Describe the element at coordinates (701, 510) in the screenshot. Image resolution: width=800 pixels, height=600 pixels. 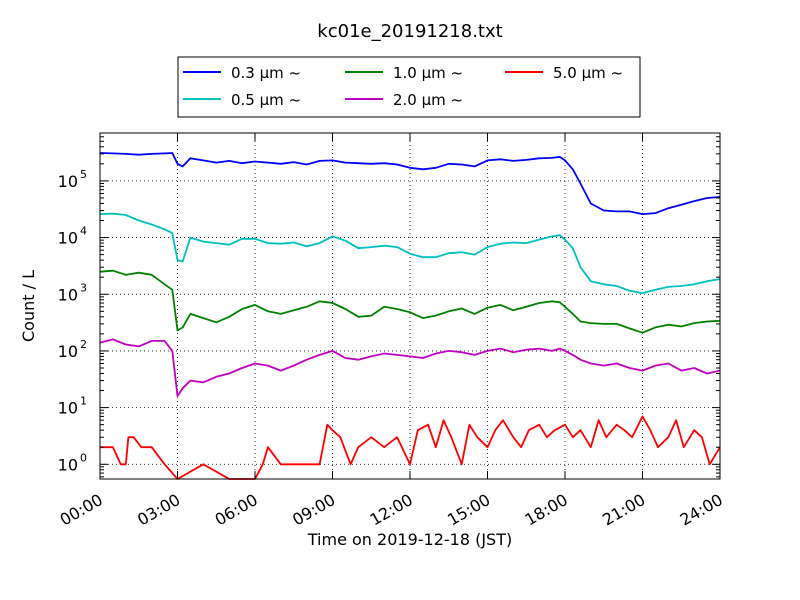
I see `x-tick-label: 24:00` at that location.